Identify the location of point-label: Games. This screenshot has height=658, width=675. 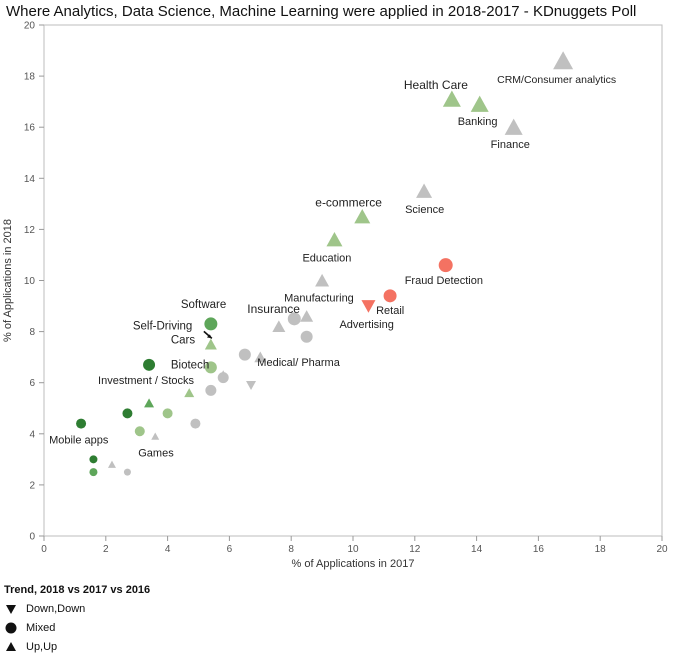
(156, 453).